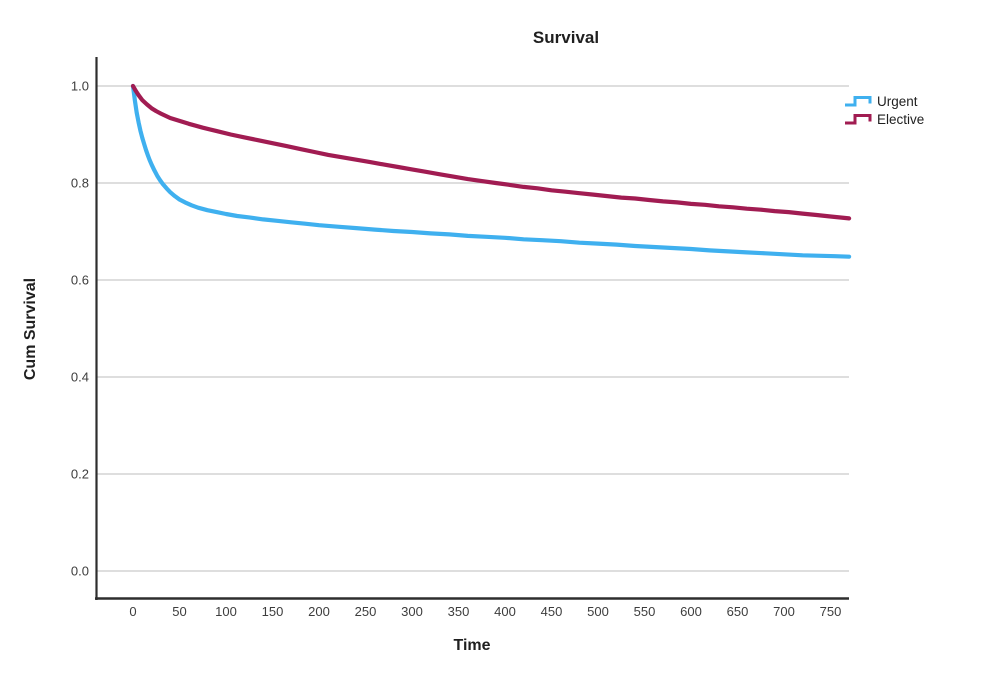 The image size is (986, 689). I want to click on x-tick-label: 600, so click(691, 611).